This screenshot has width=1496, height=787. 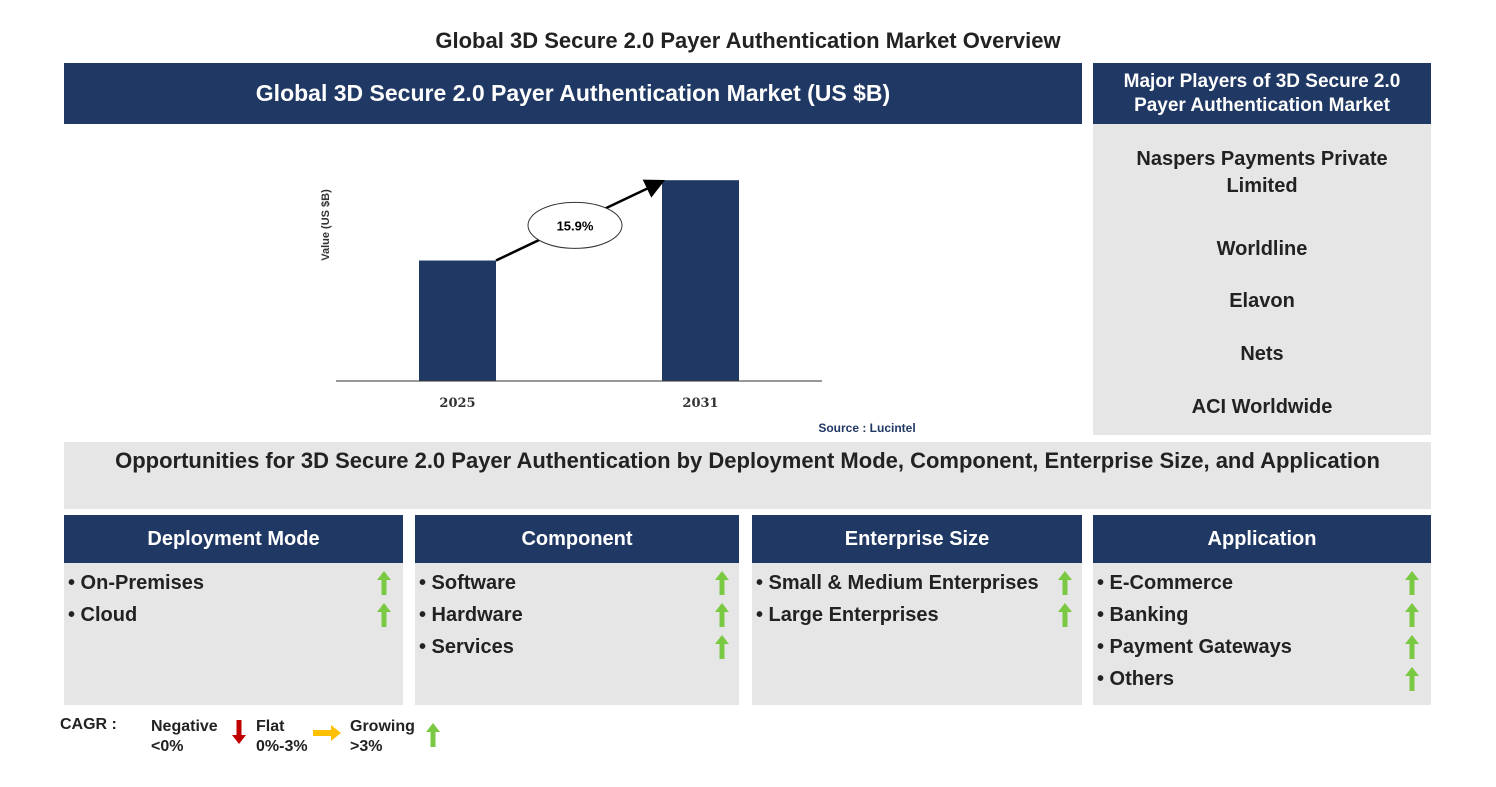 I want to click on segment-item: • Software, so click(x=577, y=583).